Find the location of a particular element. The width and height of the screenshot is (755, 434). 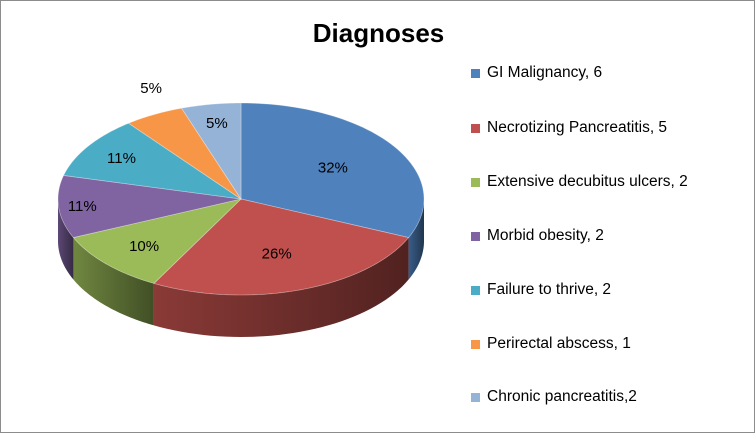

legend-item-5: Perirectal abscess, 1 is located at coordinates (551, 344).